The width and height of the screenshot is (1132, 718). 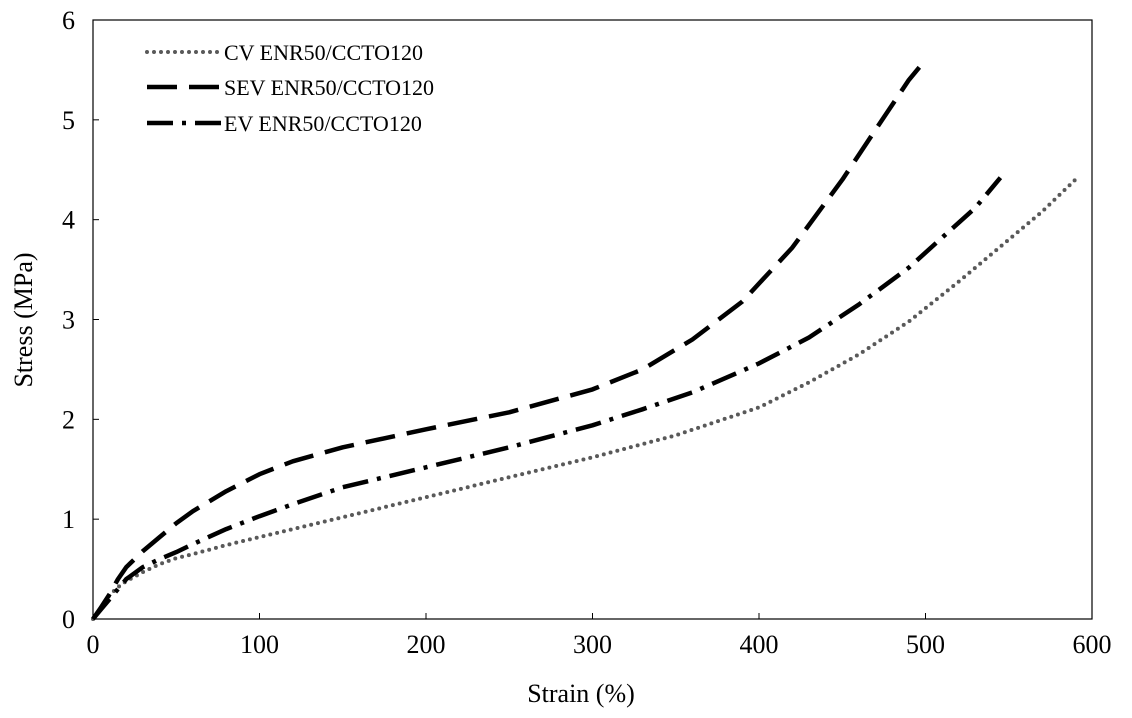 What do you see at coordinates (68, 320) in the screenshot?
I see `y-tick-label: 3` at bounding box center [68, 320].